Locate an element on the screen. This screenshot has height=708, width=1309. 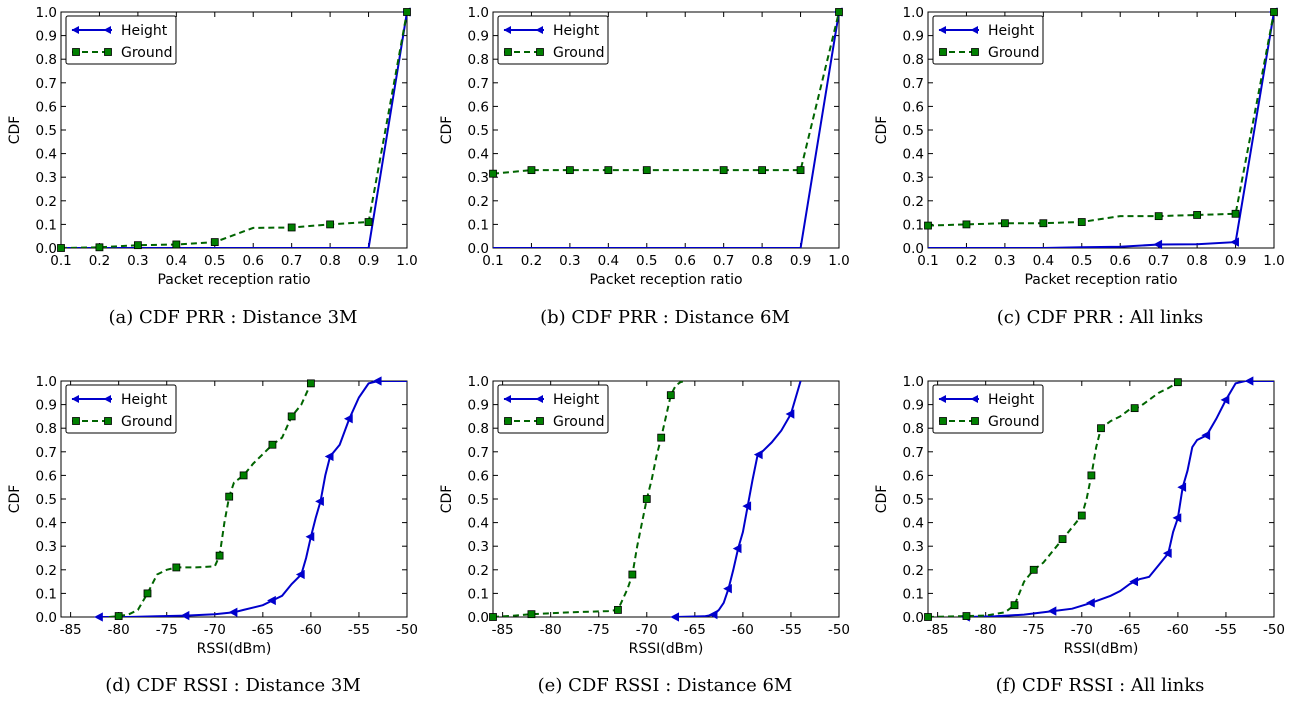
series-line-height is located at coordinates (1101, 130).